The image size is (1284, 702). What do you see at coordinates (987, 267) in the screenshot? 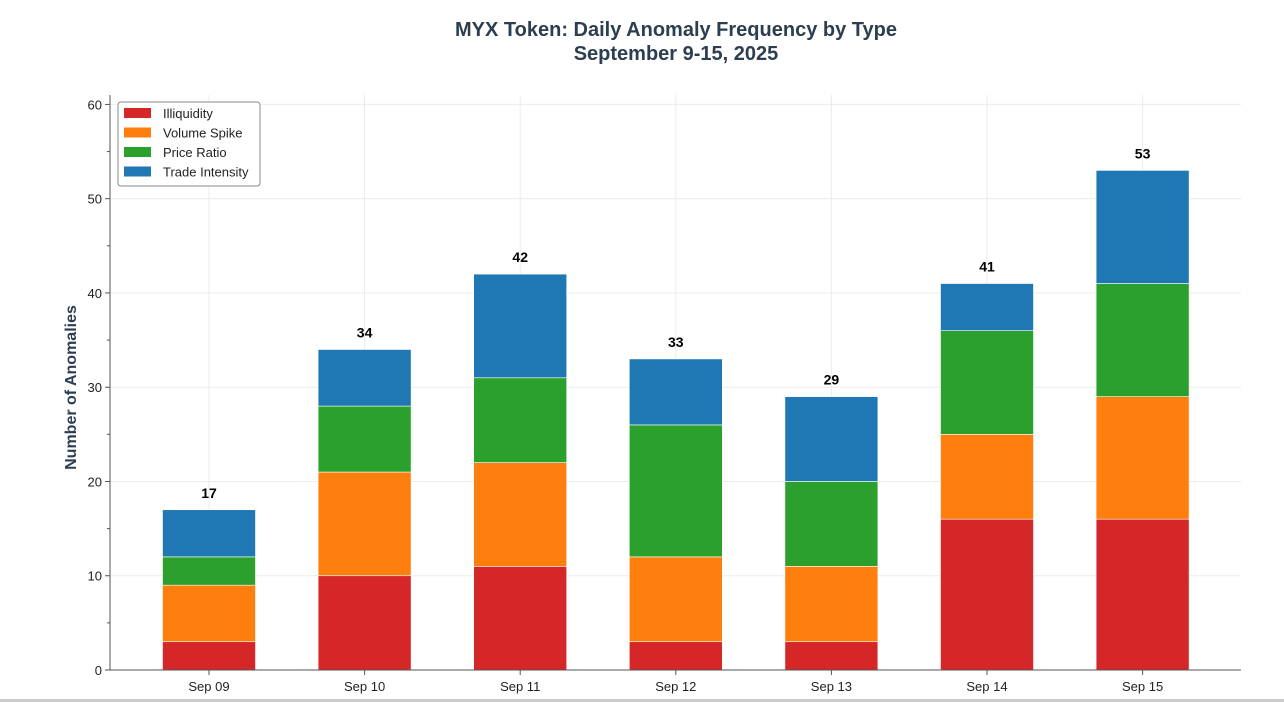
I see `total-label: 41` at bounding box center [987, 267].